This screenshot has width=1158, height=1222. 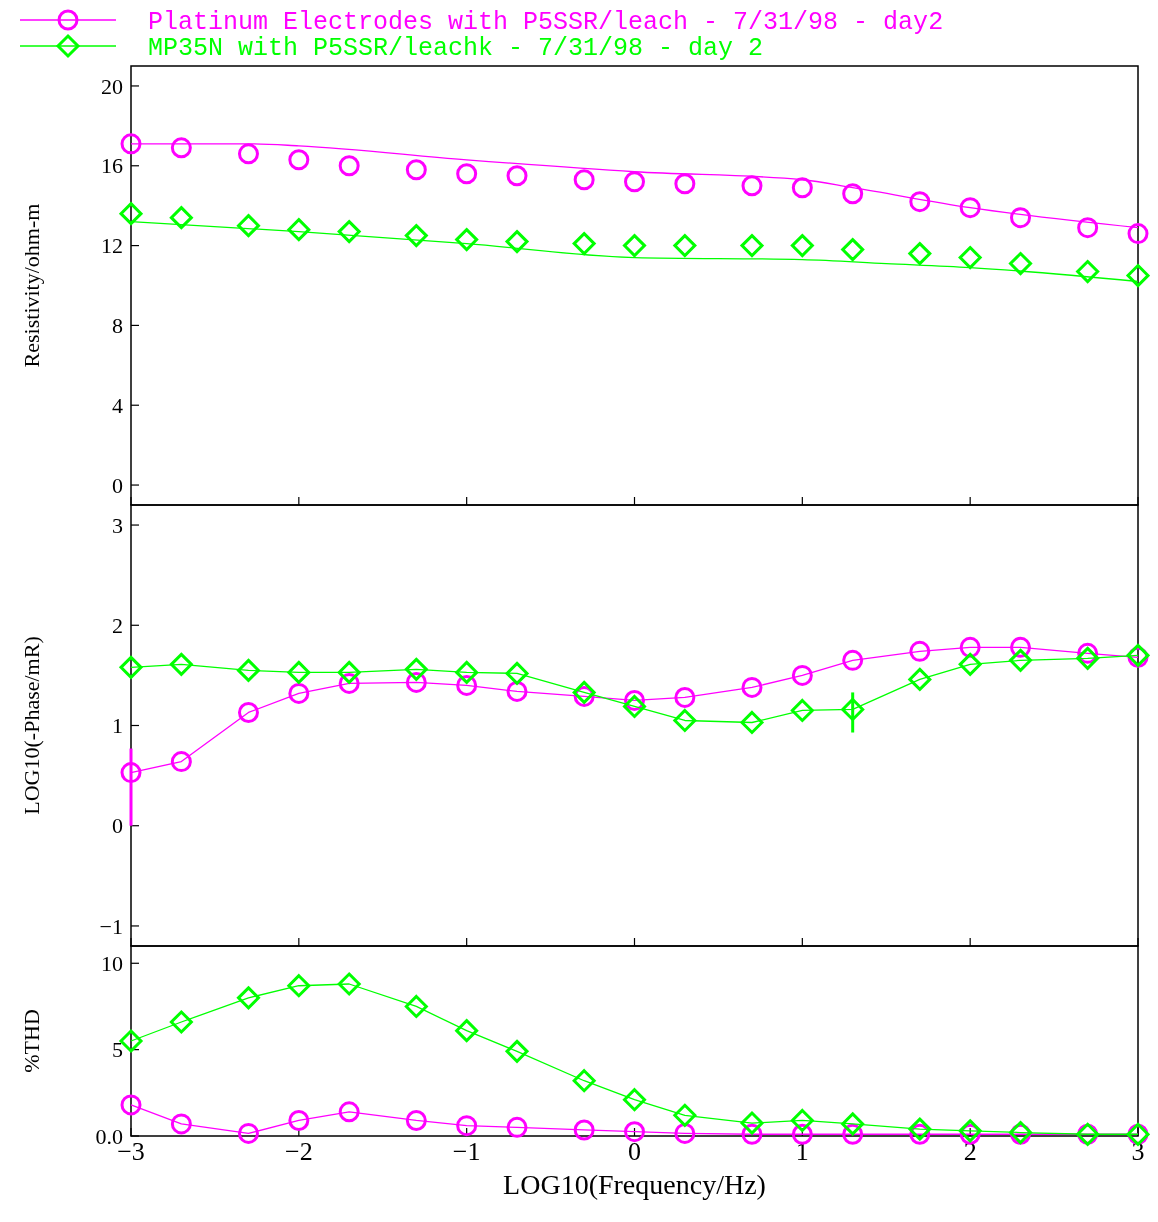 What do you see at coordinates (112, 963) in the screenshot?
I see `y-tick-label: 10` at bounding box center [112, 963].